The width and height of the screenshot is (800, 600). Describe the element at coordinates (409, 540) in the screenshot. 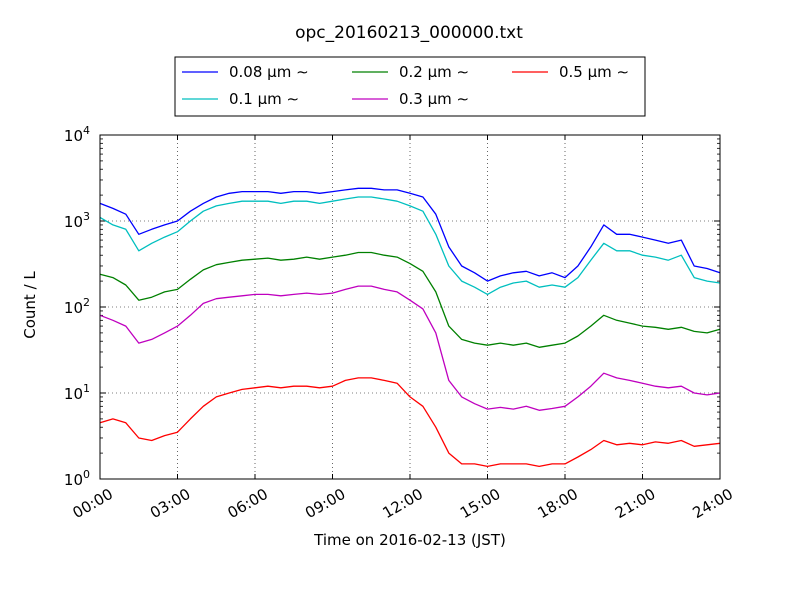

I see `x-axis-label: Time on 2016-02-13 (JST)` at that location.